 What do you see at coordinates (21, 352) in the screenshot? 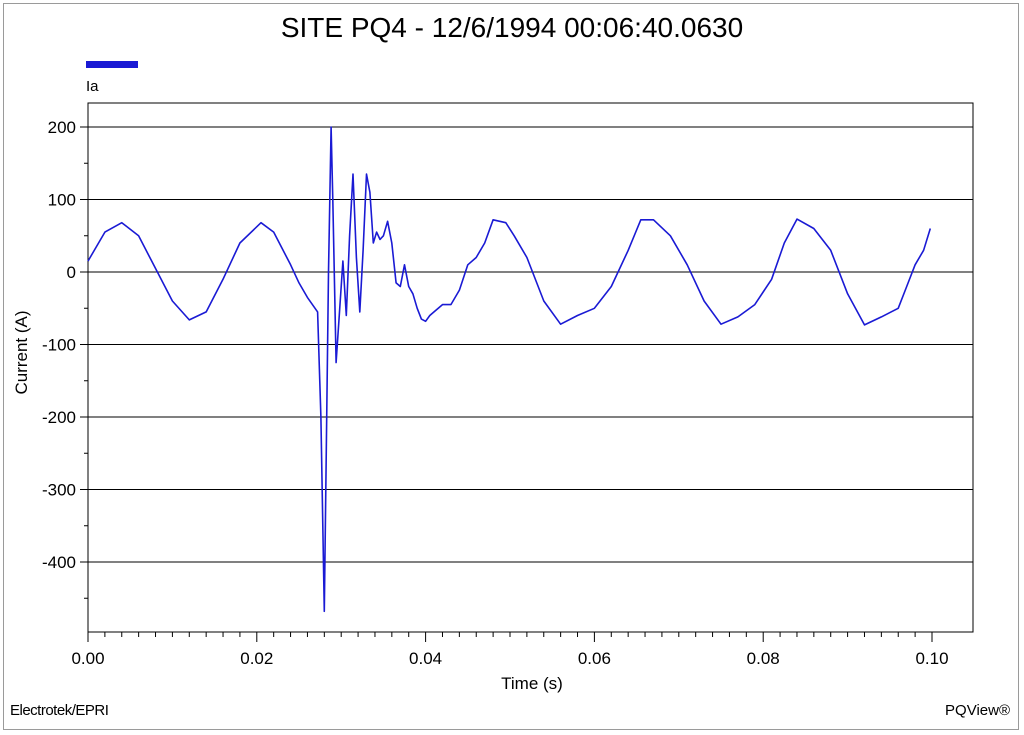
I see `y-axis-label: Current (A)` at bounding box center [21, 352].